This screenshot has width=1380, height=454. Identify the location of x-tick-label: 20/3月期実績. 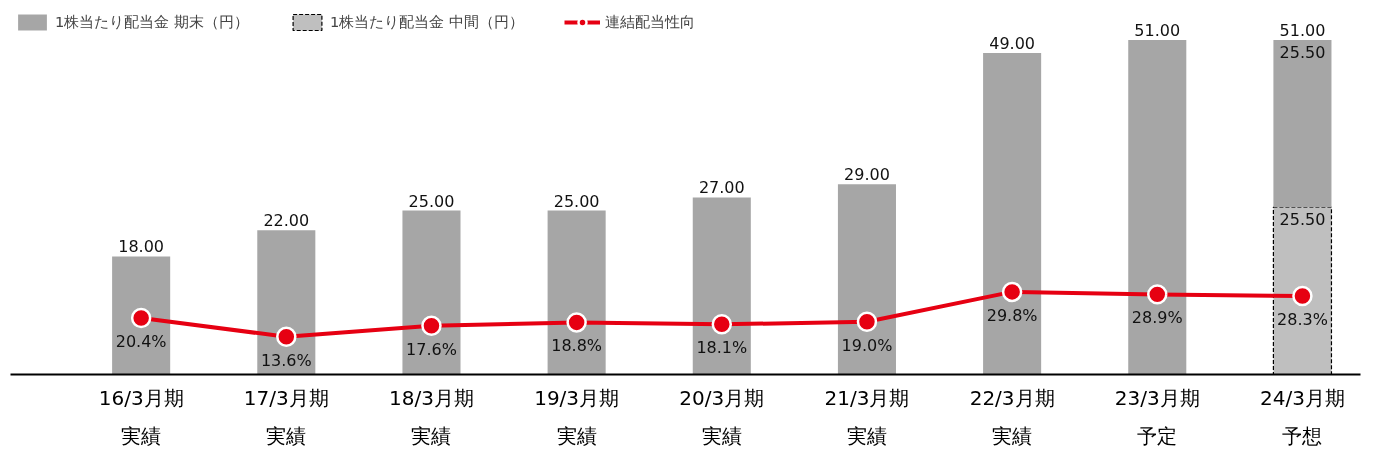
(722, 416).